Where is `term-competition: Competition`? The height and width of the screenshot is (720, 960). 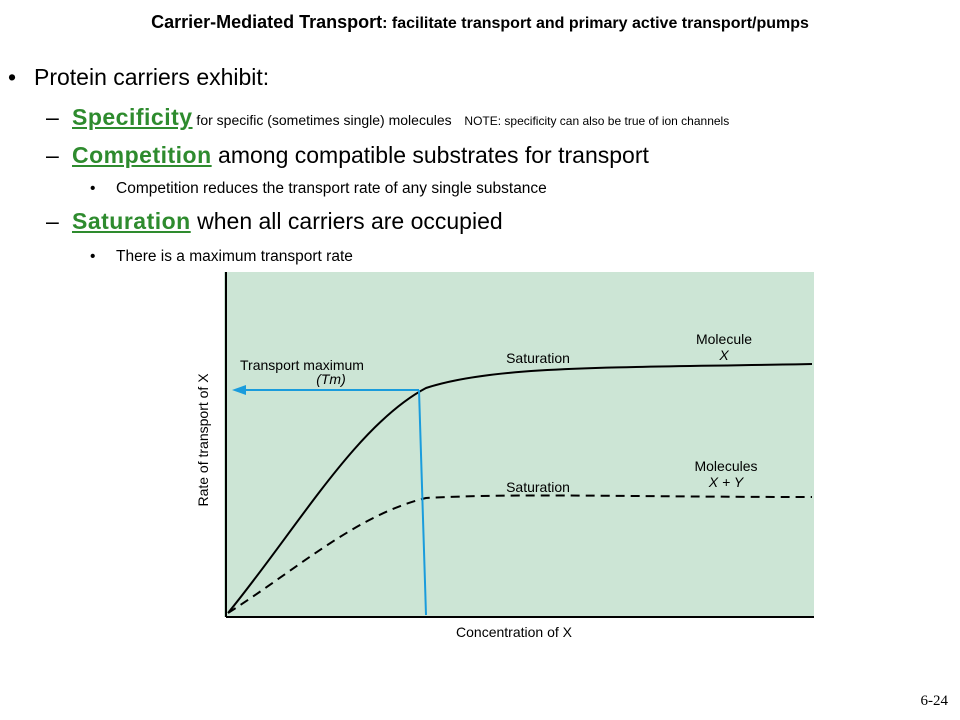
term-competition: Competition is located at coordinates (142, 155).